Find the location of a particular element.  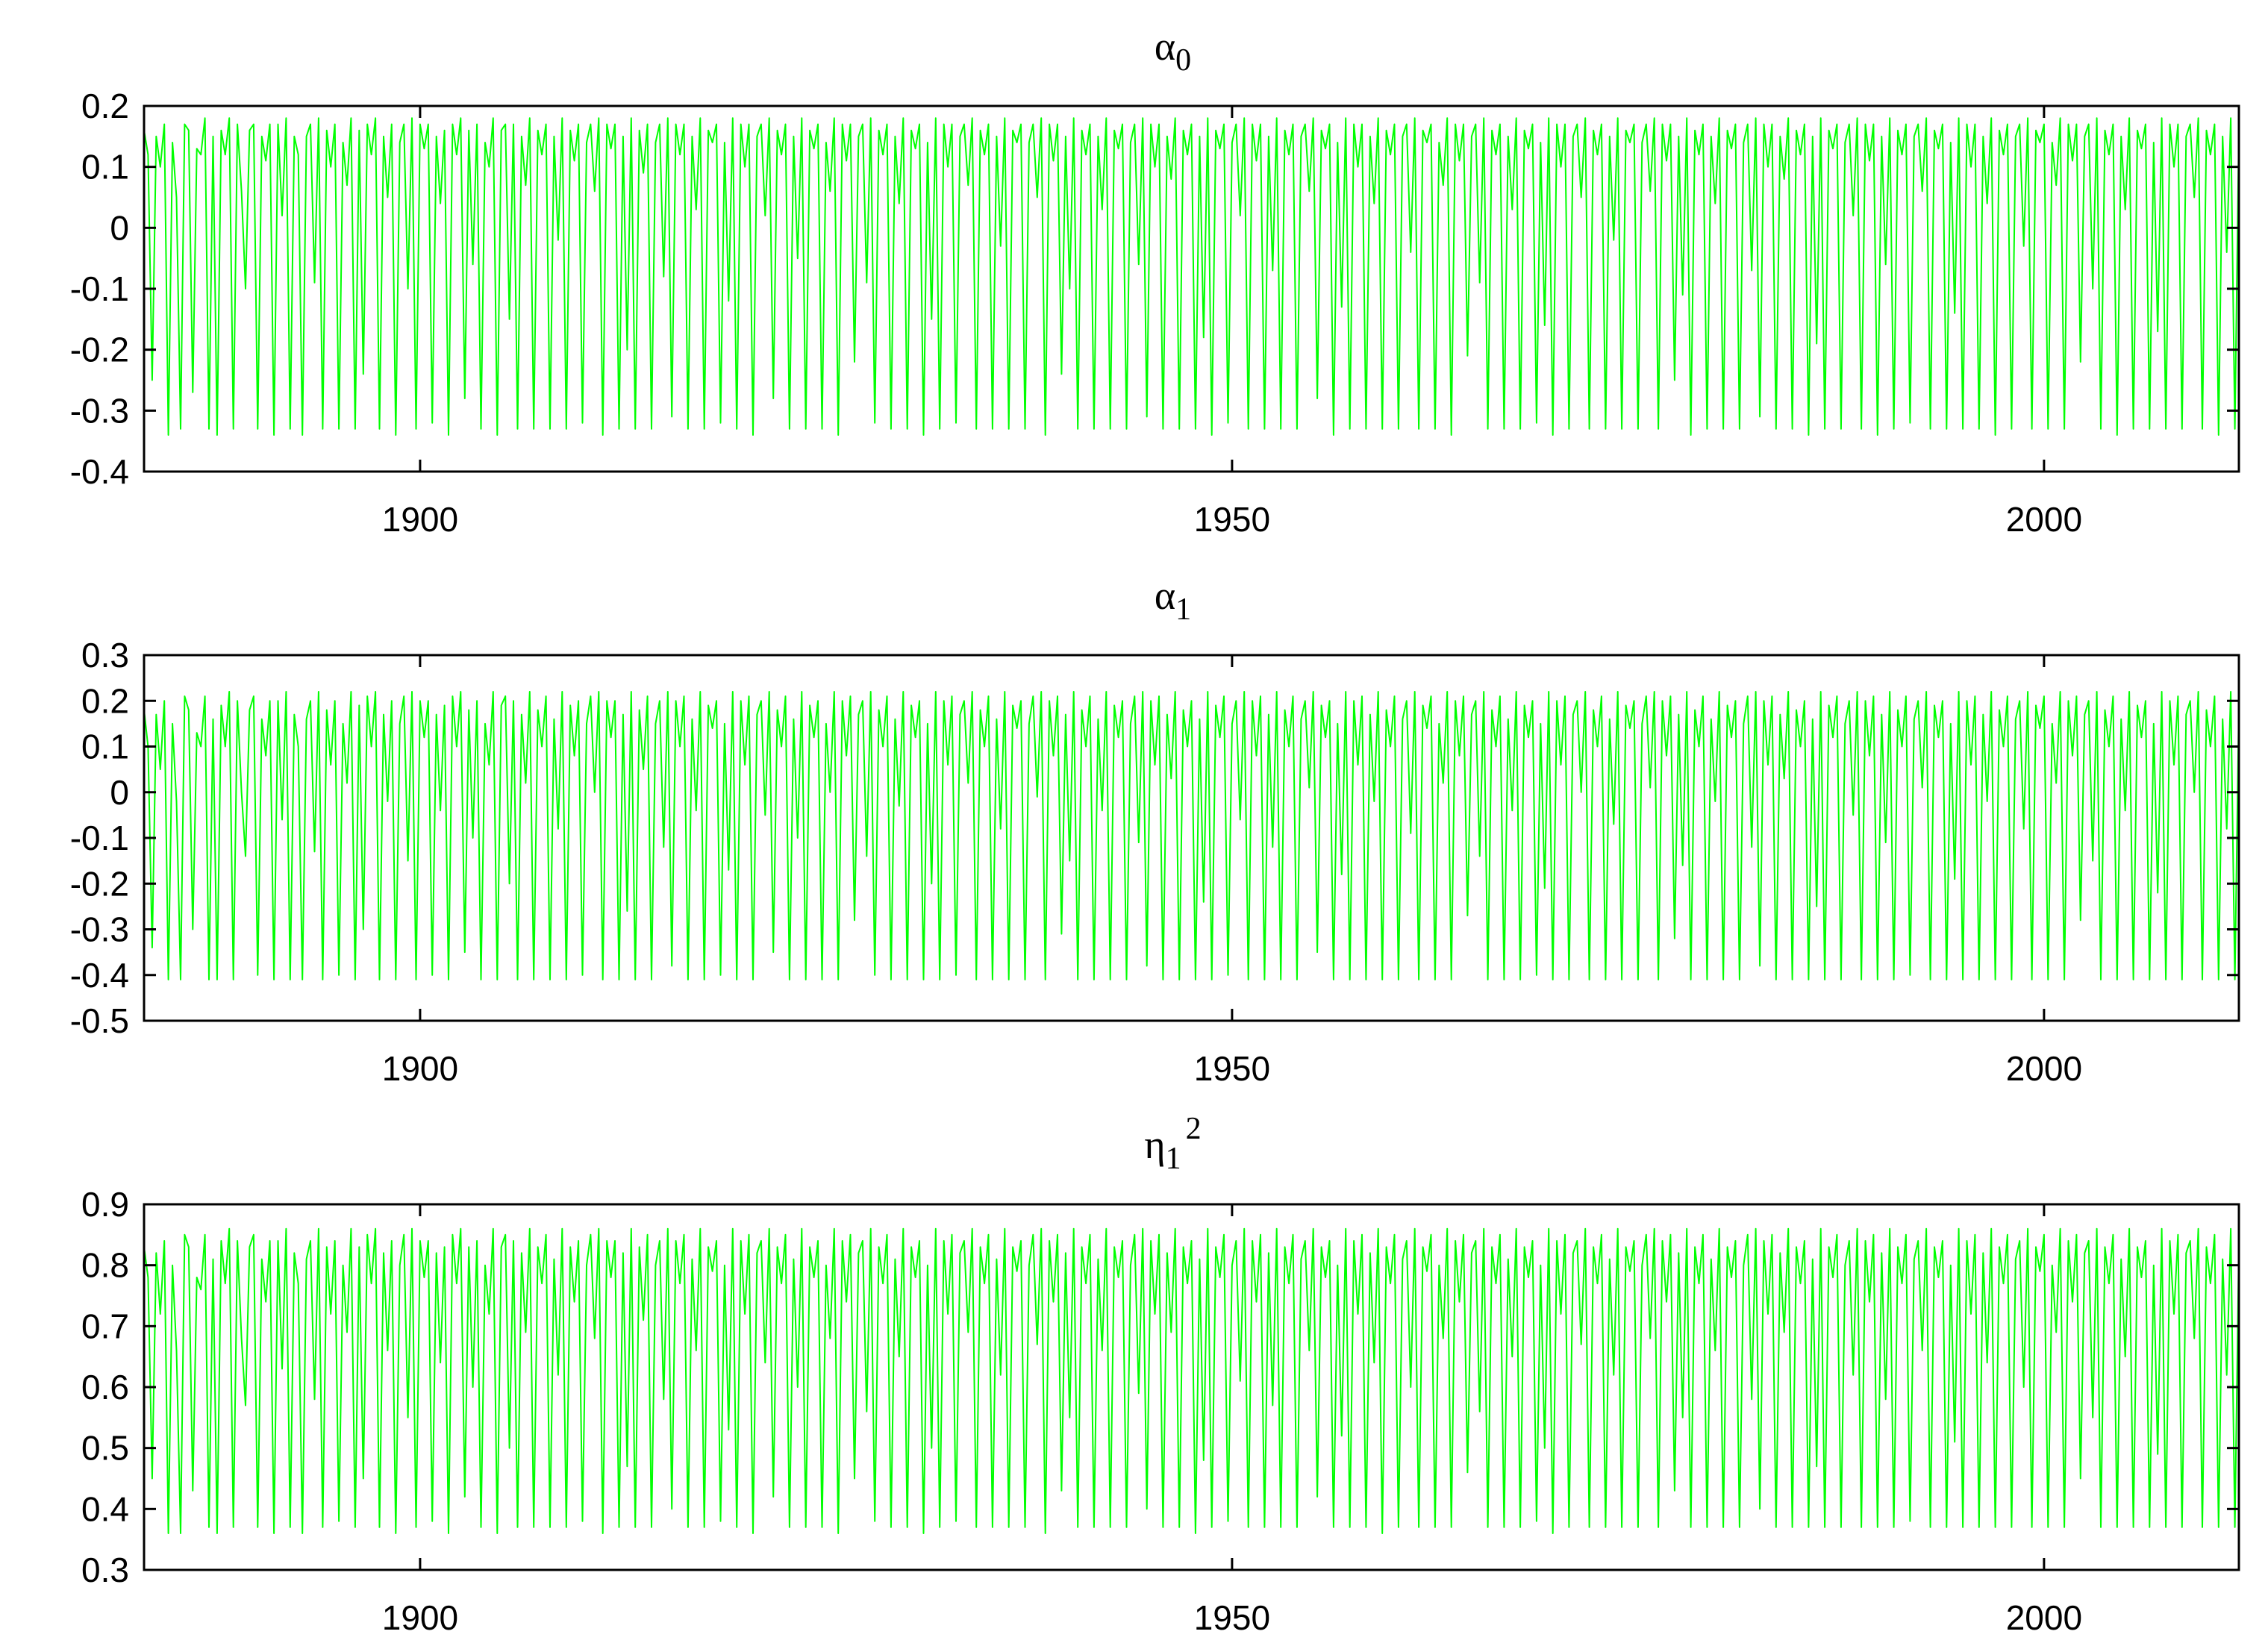

y-tick-label: -0.5 is located at coordinates (99, 1020).